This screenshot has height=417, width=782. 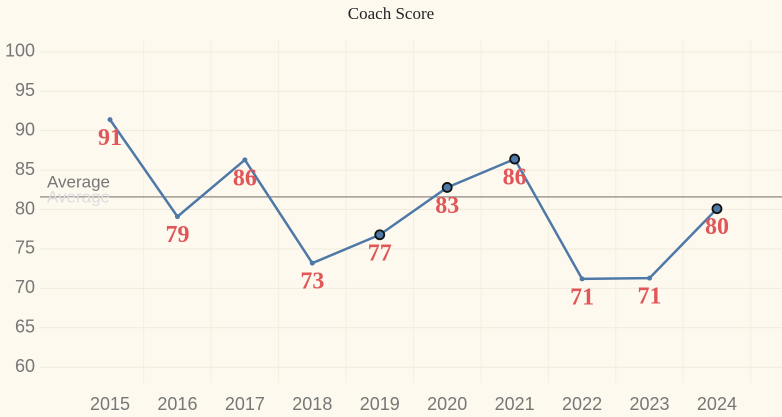 I want to click on value-label: 91, so click(x=110, y=138).